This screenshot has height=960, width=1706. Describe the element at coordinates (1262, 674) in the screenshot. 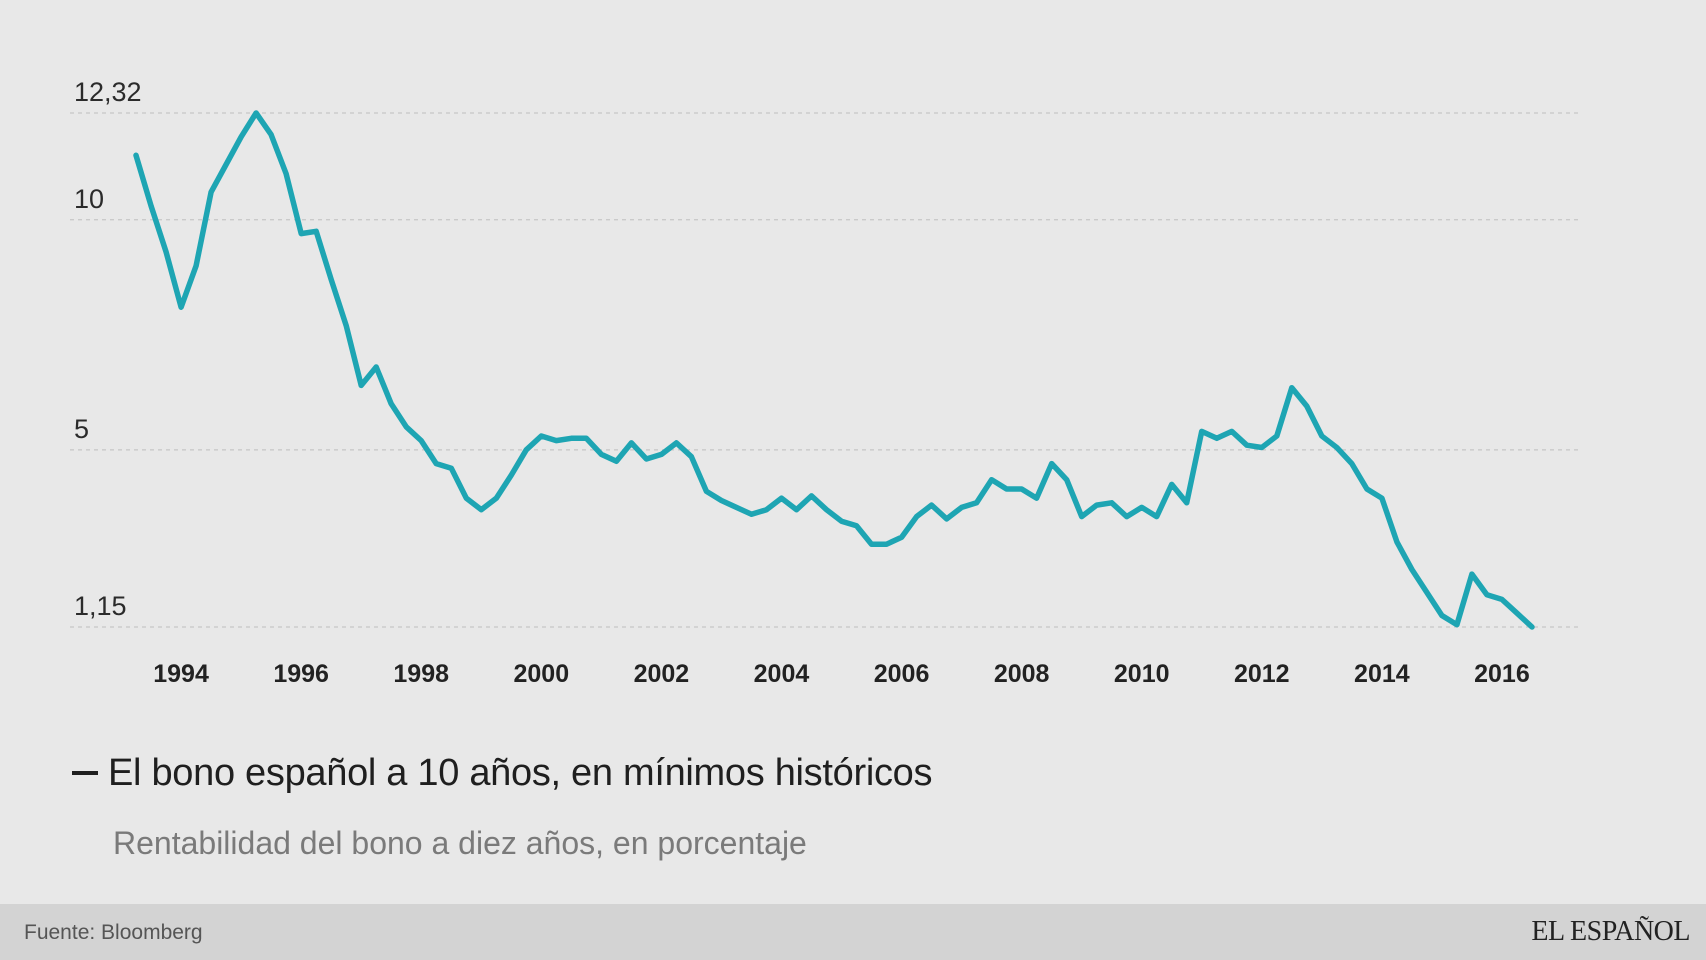

I see `x-tick-label: 2012` at that location.